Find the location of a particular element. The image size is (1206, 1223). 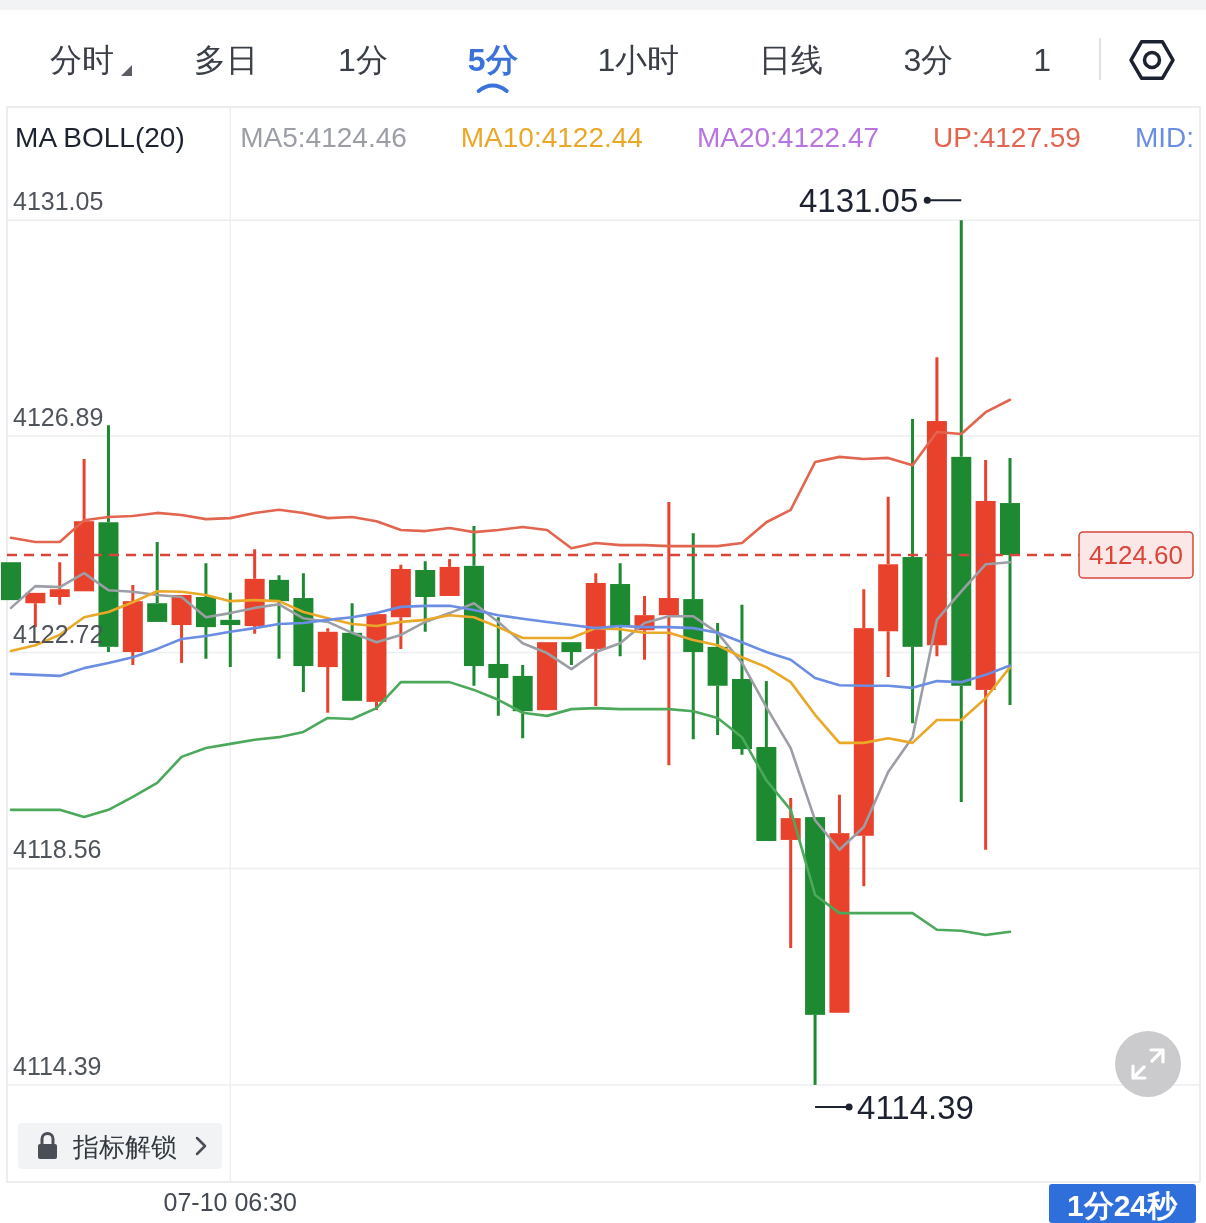

x-tick-label: 07-10 06:30 is located at coordinates (230, 1202).